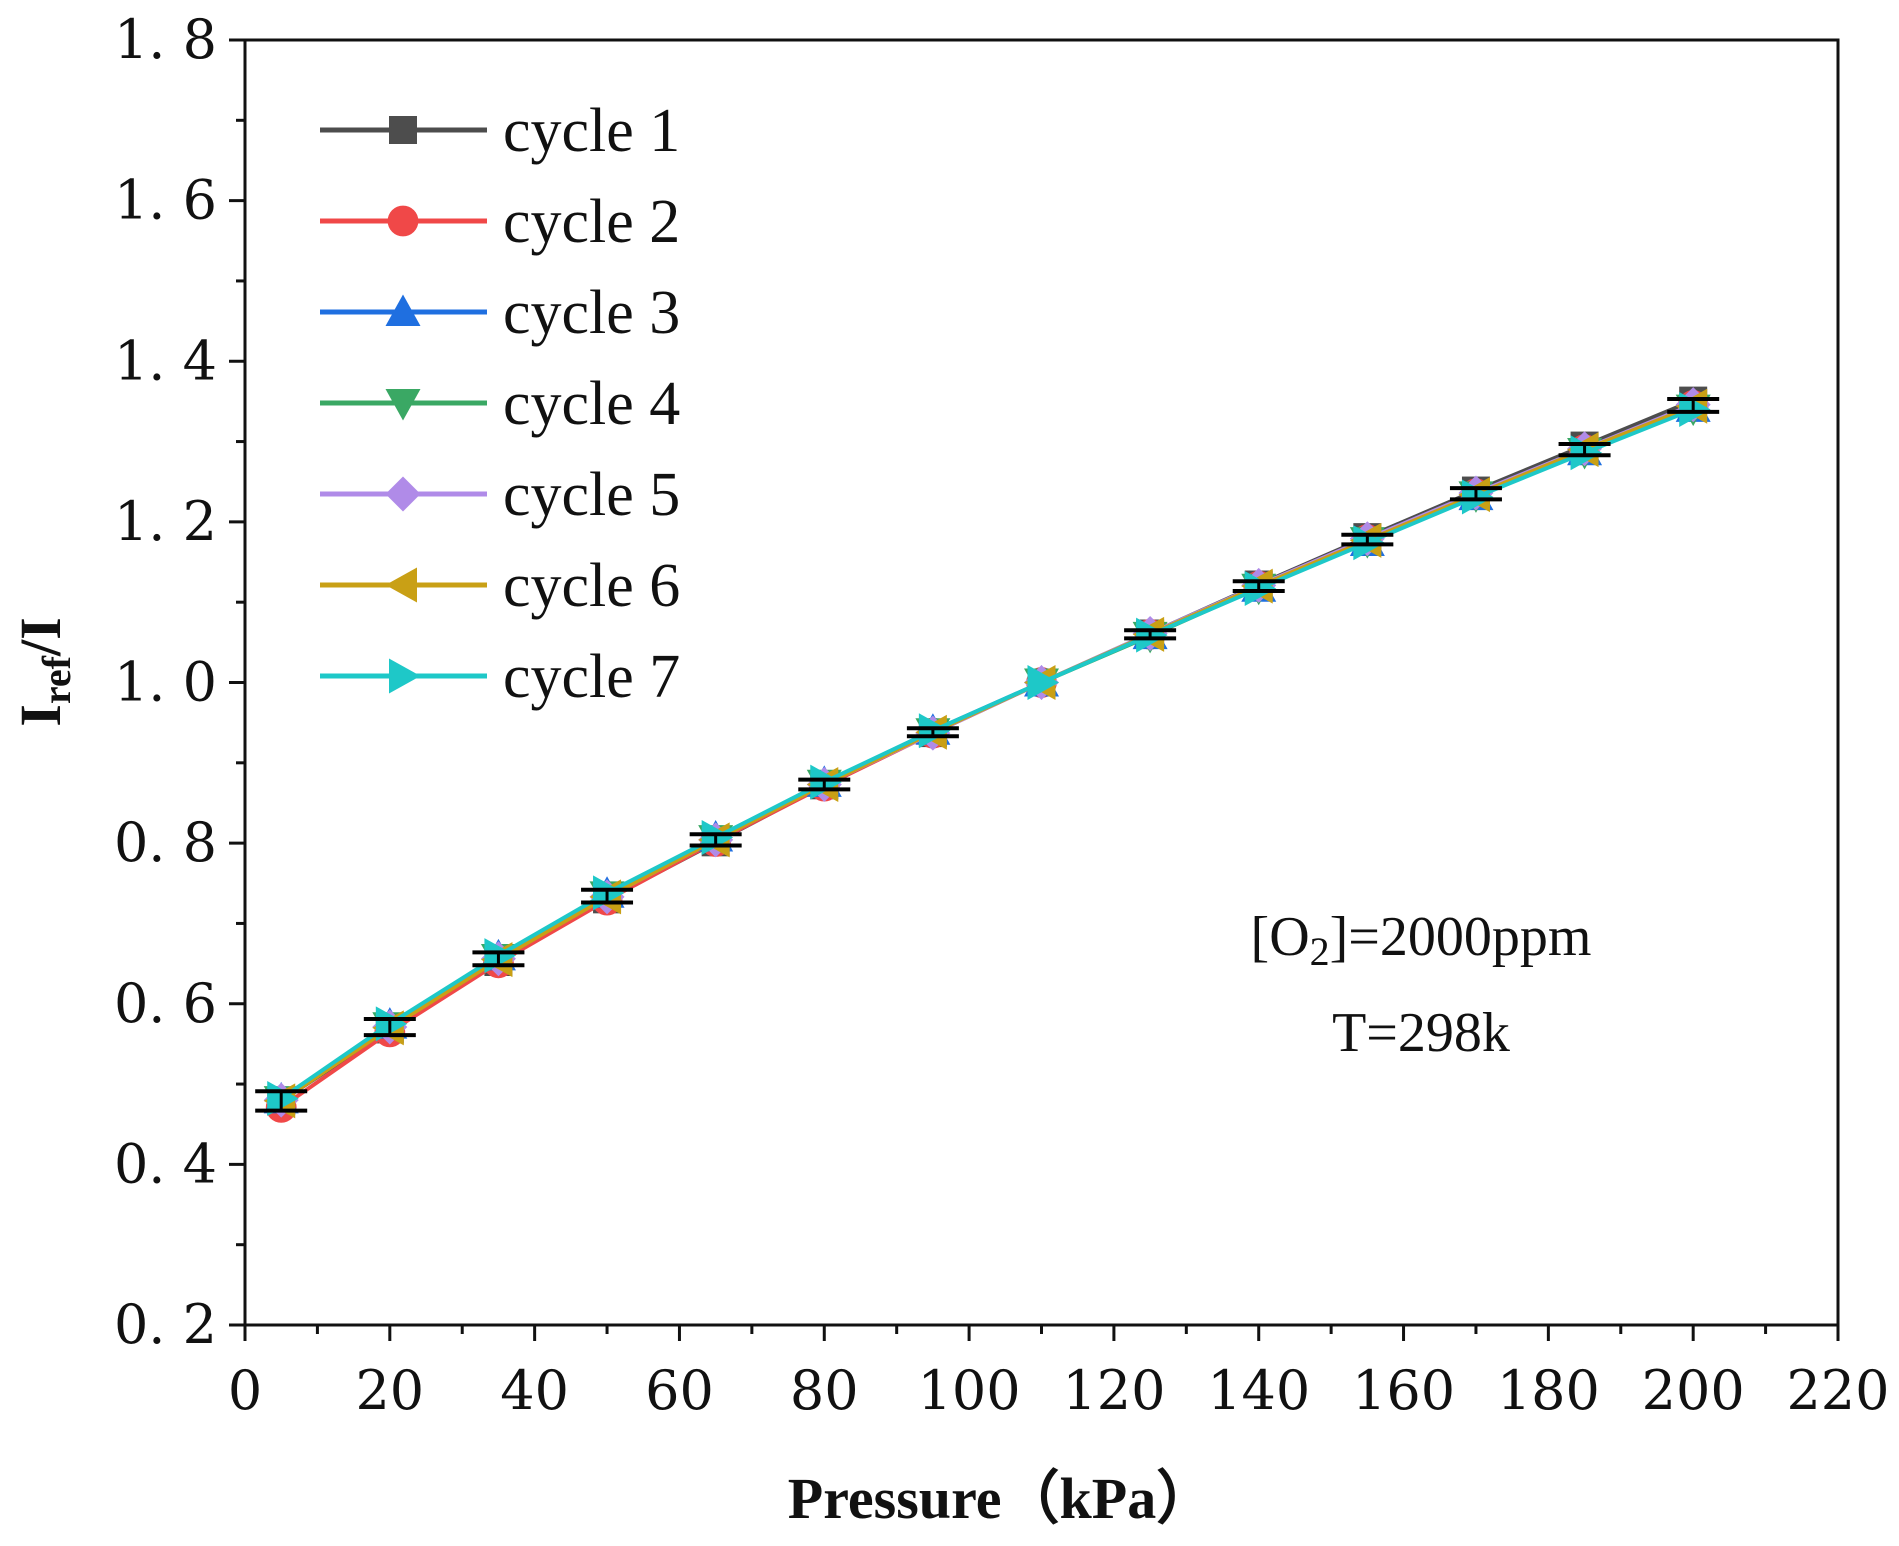 The width and height of the screenshot is (1899, 1546). I want to click on x-tick-label: 160, so click(1403, 1390).